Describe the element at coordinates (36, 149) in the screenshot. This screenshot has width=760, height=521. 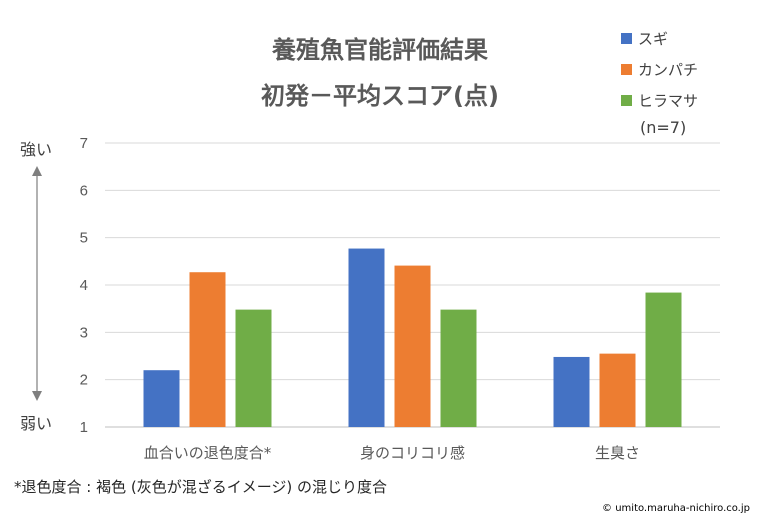
I see `strong-label: 強い` at that location.